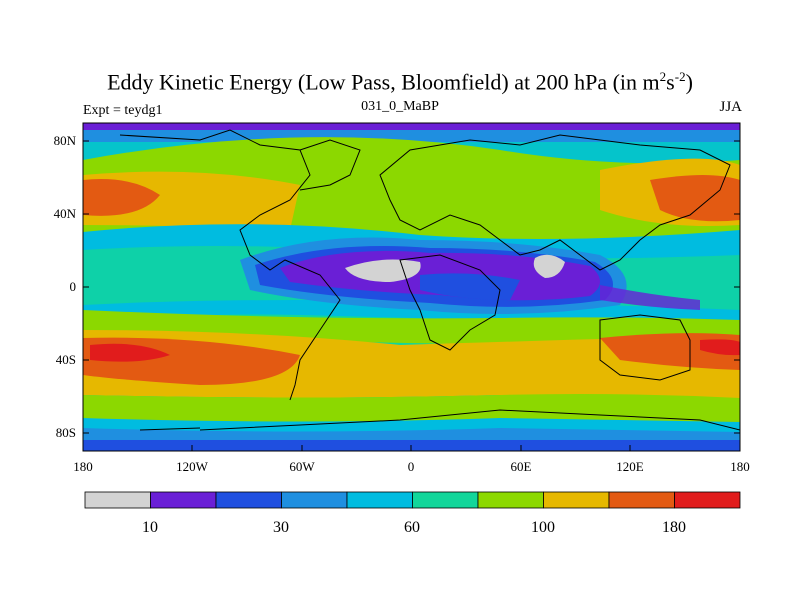 This screenshot has height=600, width=800. What do you see at coordinates (192, 466) in the screenshot?
I see `lon-label-120w: 120W` at bounding box center [192, 466].